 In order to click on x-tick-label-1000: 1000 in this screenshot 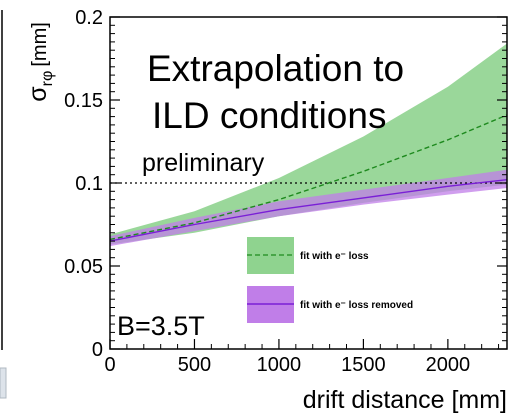, I will do `click(279, 365)`.